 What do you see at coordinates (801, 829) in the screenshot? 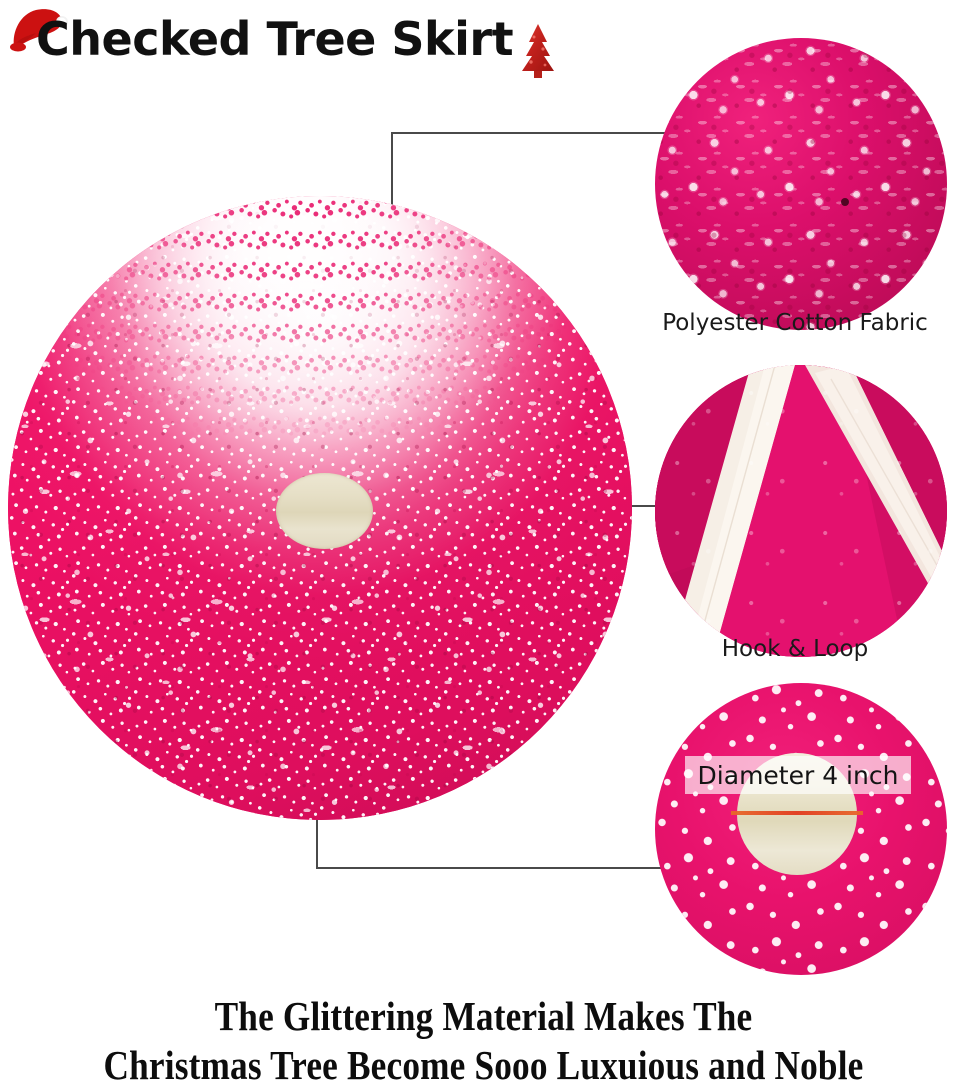
I see `detail-circle-diameter: Diameter 4 inch` at bounding box center [801, 829].